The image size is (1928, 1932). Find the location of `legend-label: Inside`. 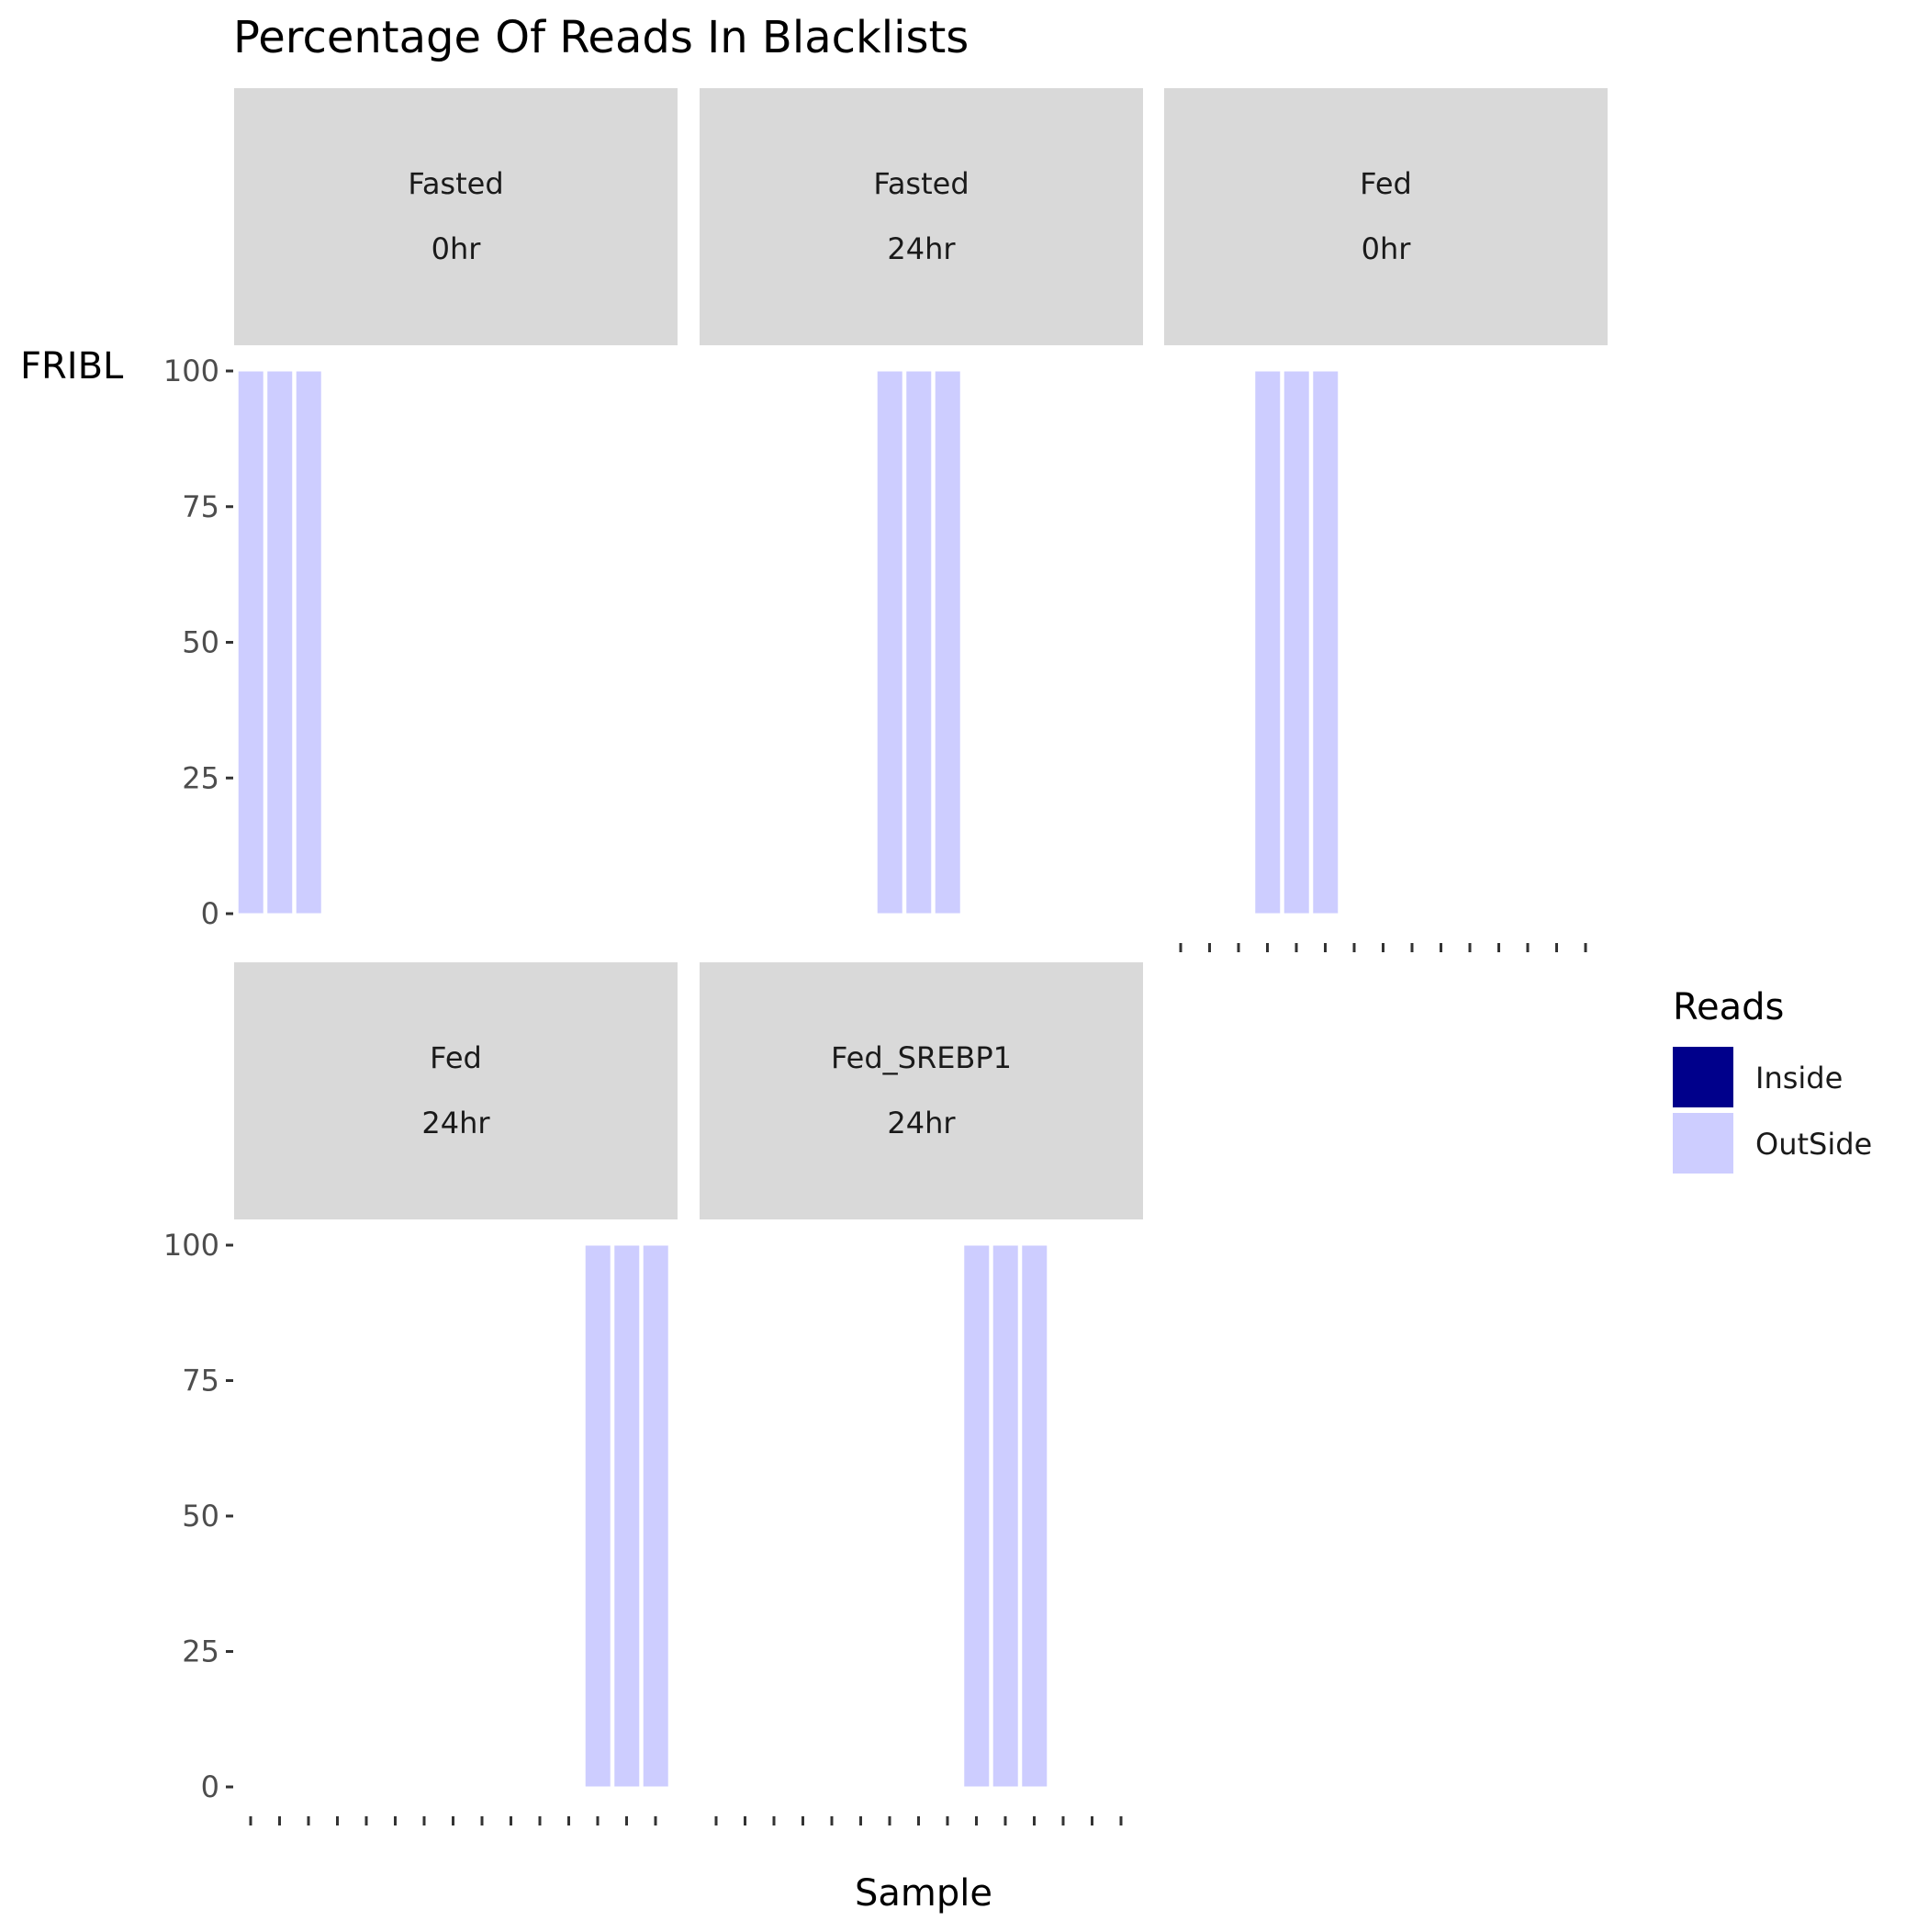

legend-label: Inside is located at coordinates (1799, 1078).